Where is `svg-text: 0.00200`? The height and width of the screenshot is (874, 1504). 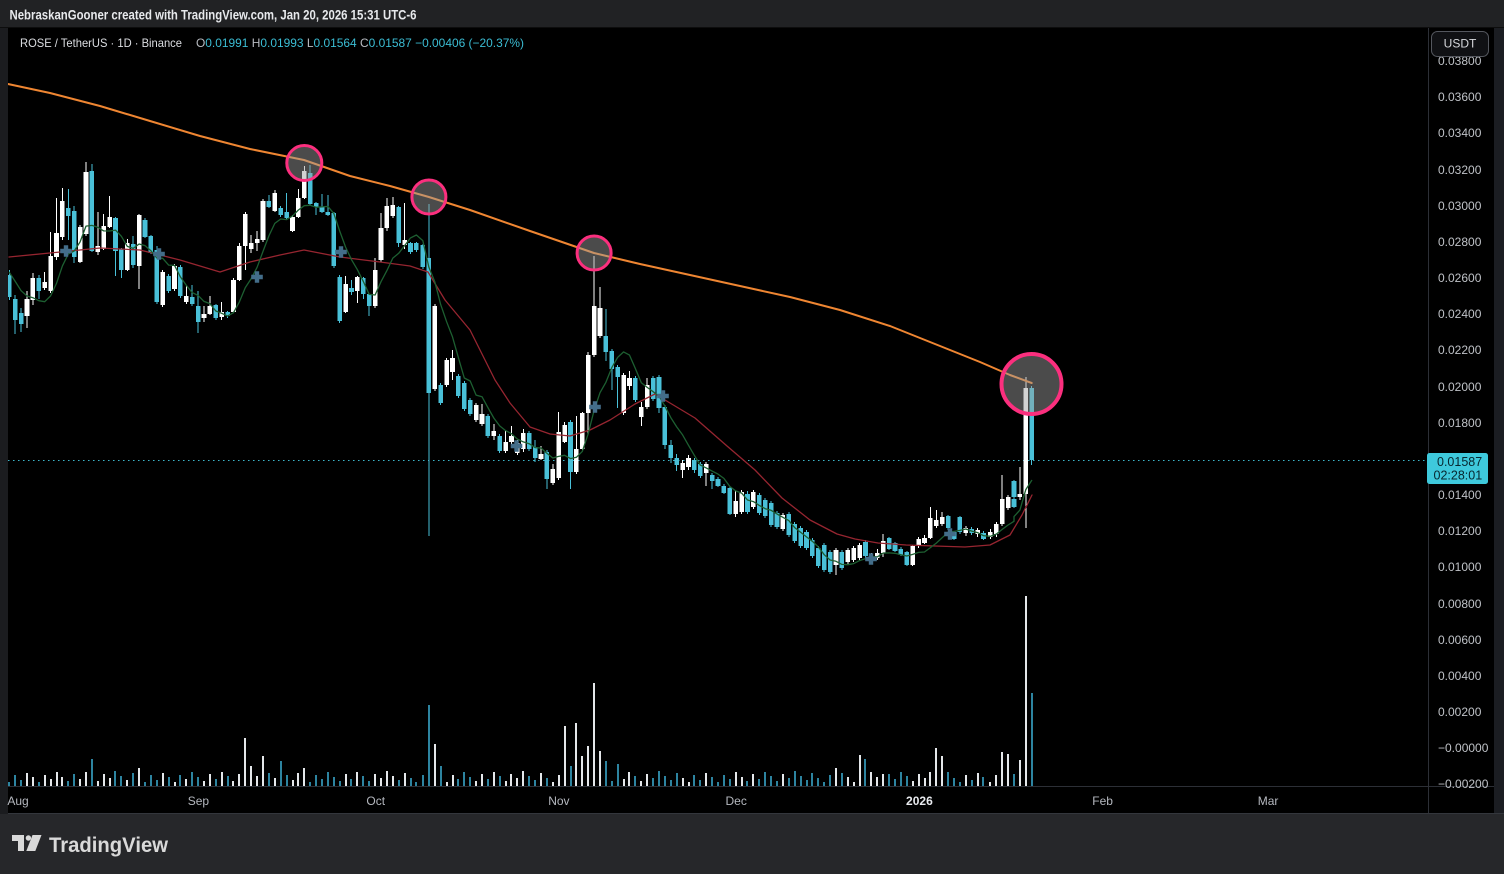 svg-text: 0.00200 is located at coordinates (1460, 712).